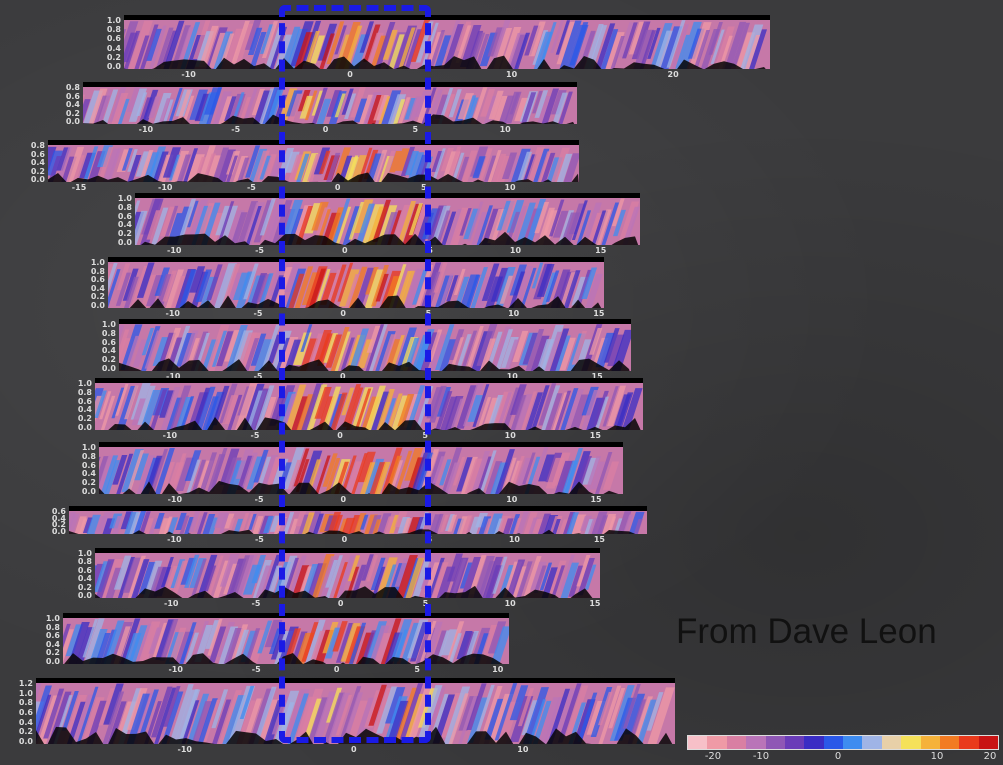 The image size is (1003, 765). I want to click on x-tick-label: -15, so click(79, 187).